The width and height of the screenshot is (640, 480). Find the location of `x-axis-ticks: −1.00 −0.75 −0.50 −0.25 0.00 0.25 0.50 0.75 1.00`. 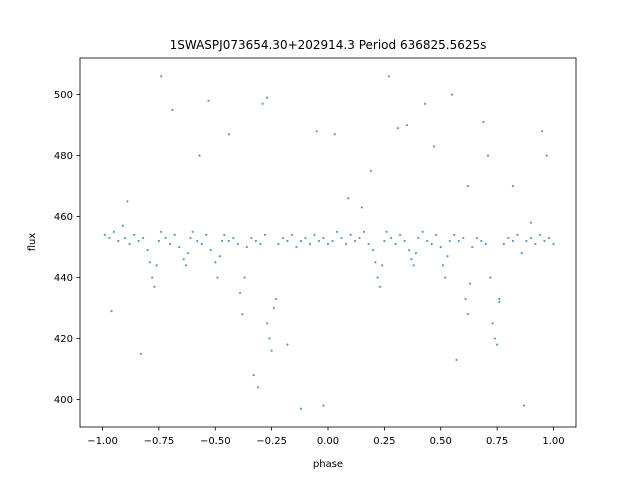

x-axis-ticks: −1.00 −0.75 −0.50 −0.25 0.00 0.25 0.50 0.75 1.00 is located at coordinates (326, 437).